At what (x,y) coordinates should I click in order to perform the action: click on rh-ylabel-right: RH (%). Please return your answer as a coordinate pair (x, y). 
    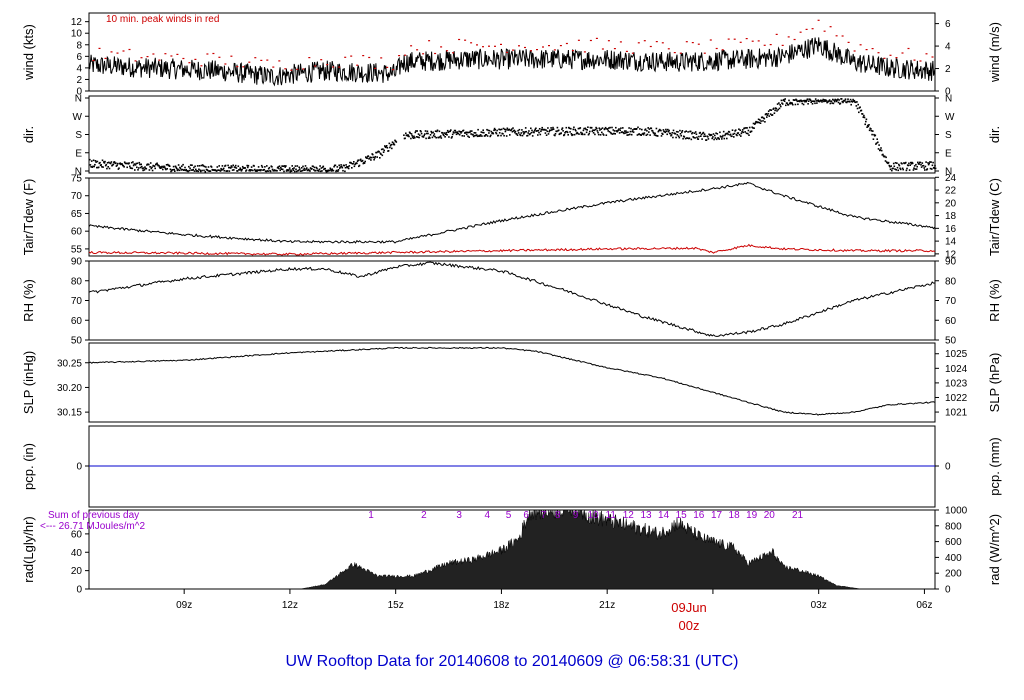
    Looking at the image, I should click on (994, 300).